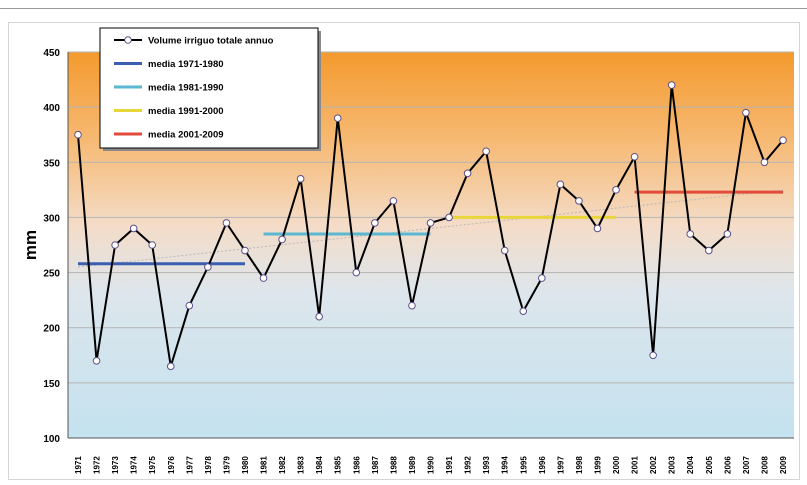 The width and height of the screenshot is (807, 485). What do you see at coordinates (152, 245) in the screenshot?
I see `data-point-1975` at bounding box center [152, 245].